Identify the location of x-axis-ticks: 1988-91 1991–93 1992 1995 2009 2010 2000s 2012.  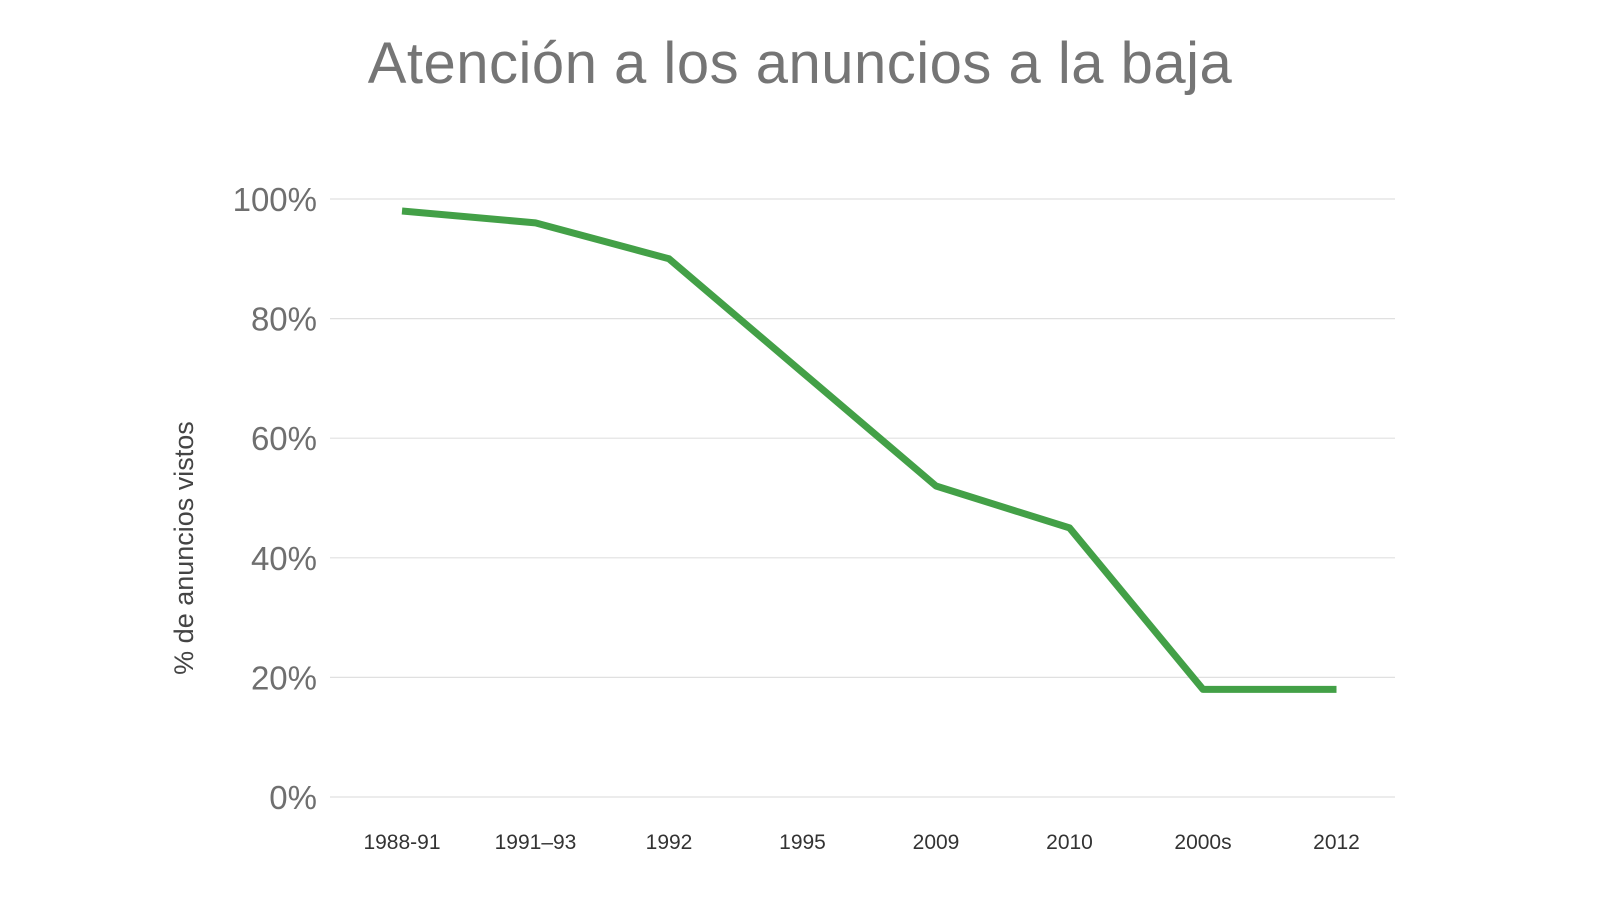
(861, 842).